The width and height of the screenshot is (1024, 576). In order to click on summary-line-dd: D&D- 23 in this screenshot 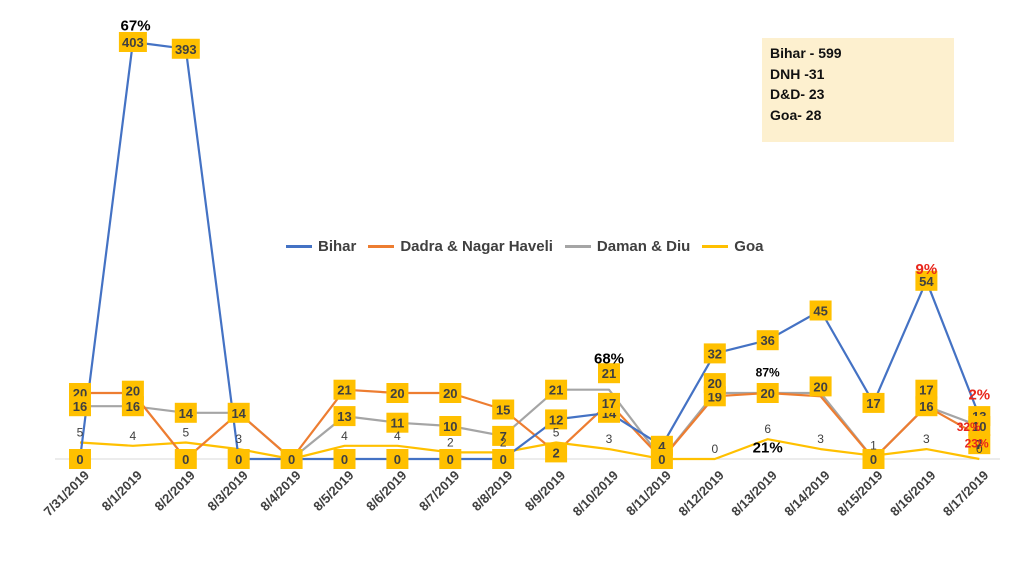, I will do `click(797, 94)`.